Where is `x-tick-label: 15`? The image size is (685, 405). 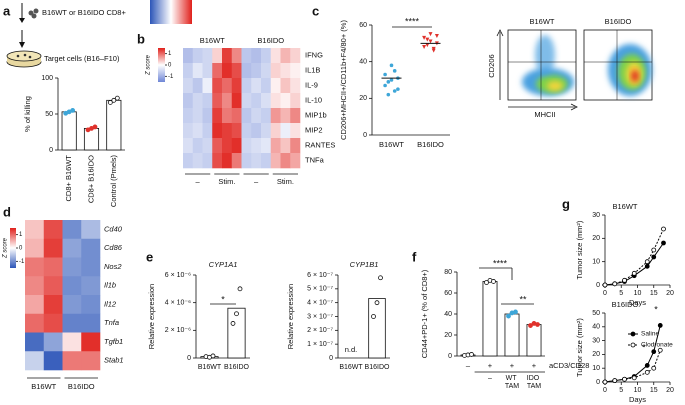 x-tick-label: 15 is located at coordinates (654, 390).